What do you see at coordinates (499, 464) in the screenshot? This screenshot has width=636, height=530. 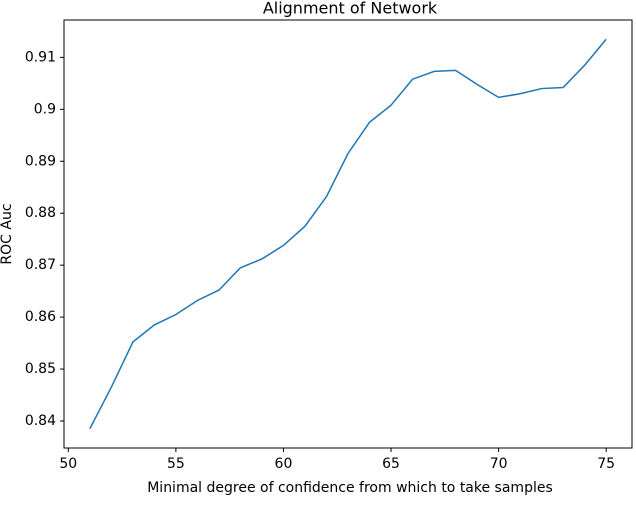 I see `x-tick-label: 70` at bounding box center [499, 464].